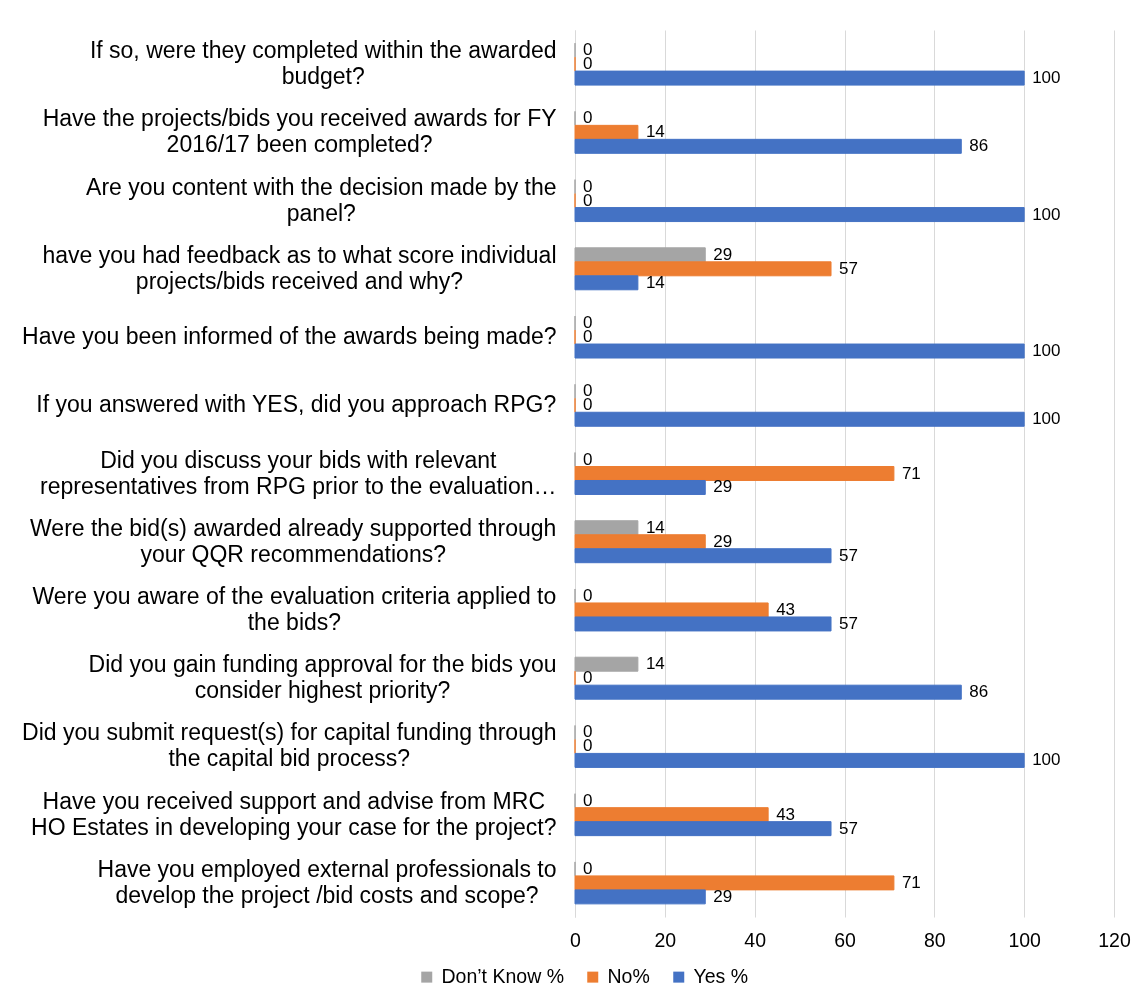  What do you see at coordinates (322, 677) in the screenshot?
I see `y-tick-label: Did you gain funding approval for the bids you consider highest priority?` at bounding box center [322, 677].